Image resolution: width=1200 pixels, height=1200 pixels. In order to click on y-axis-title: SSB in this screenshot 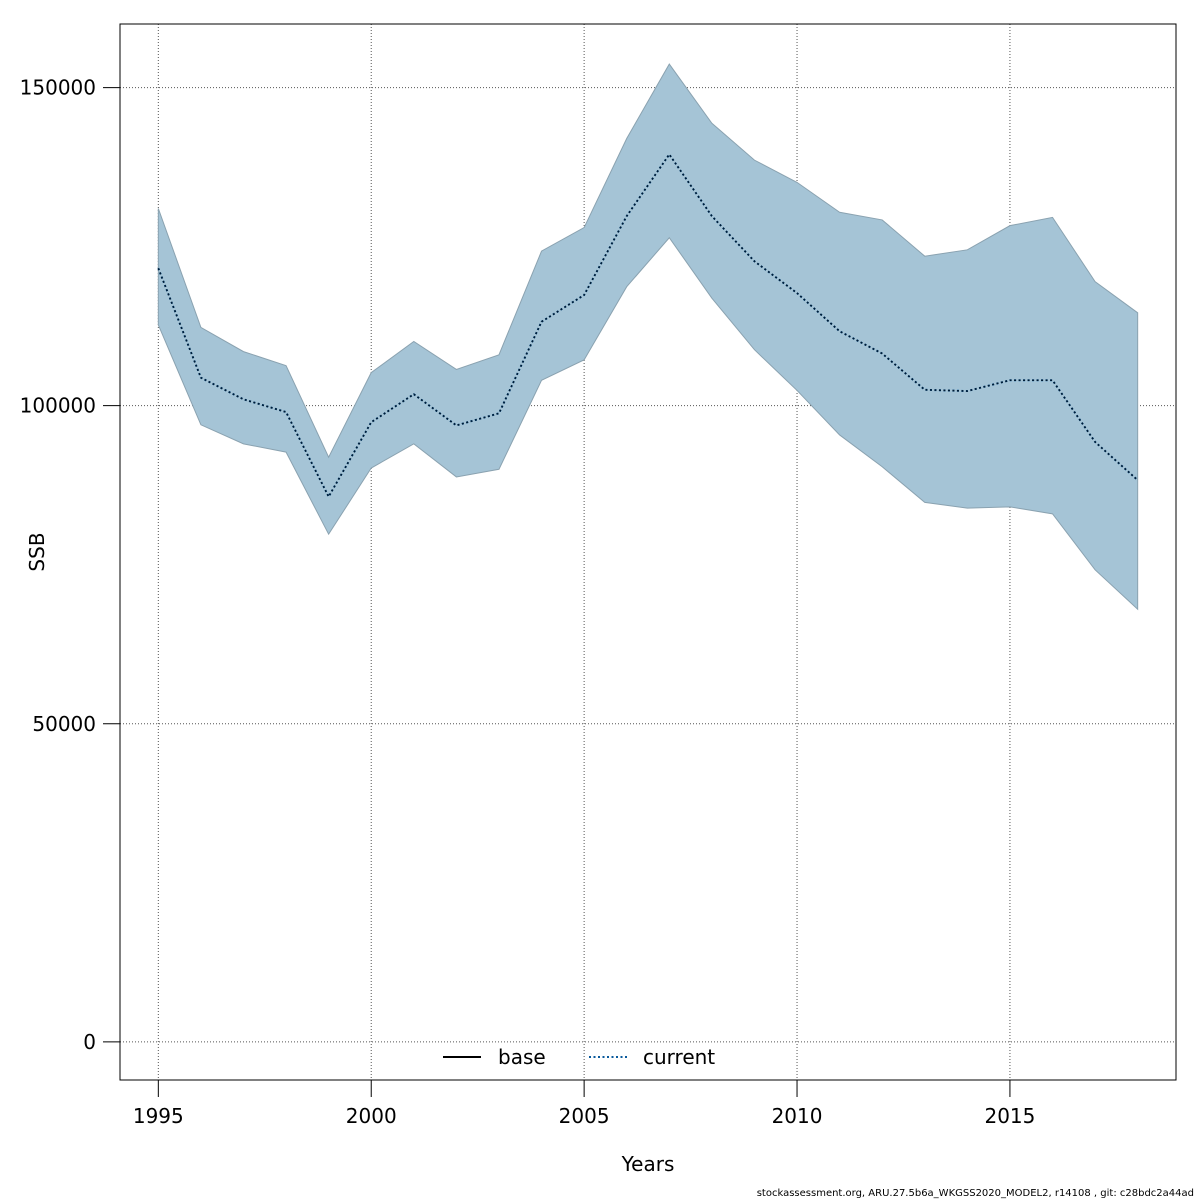, I will do `click(37, 551)`.